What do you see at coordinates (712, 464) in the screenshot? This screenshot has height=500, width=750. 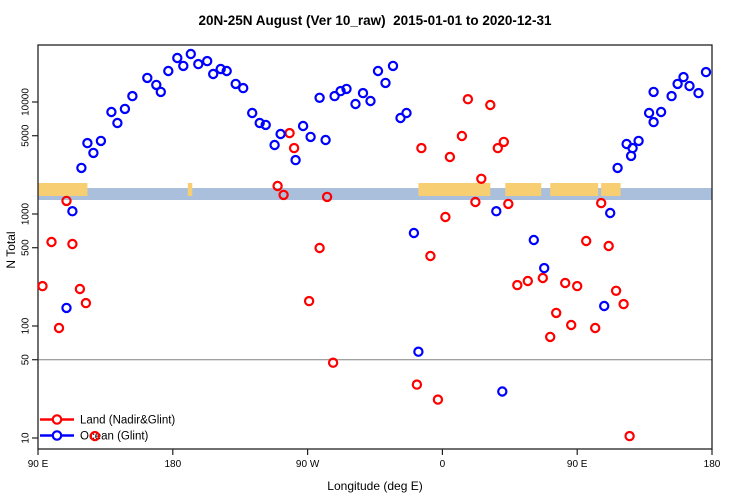 I see `x-tick-label: 180` at bounding box center [712, 464].